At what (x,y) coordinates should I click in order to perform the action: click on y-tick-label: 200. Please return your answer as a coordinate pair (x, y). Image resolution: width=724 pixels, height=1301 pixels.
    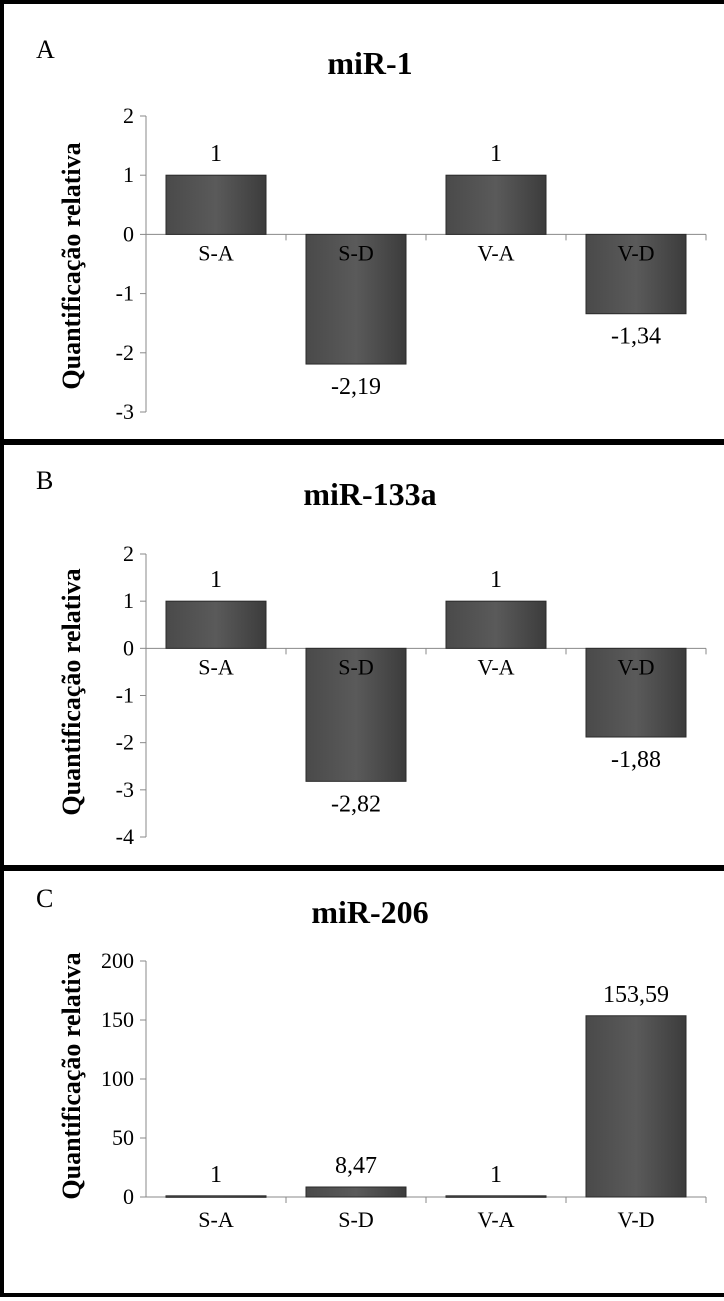
    Looking at the image, I should click on (117, 960).